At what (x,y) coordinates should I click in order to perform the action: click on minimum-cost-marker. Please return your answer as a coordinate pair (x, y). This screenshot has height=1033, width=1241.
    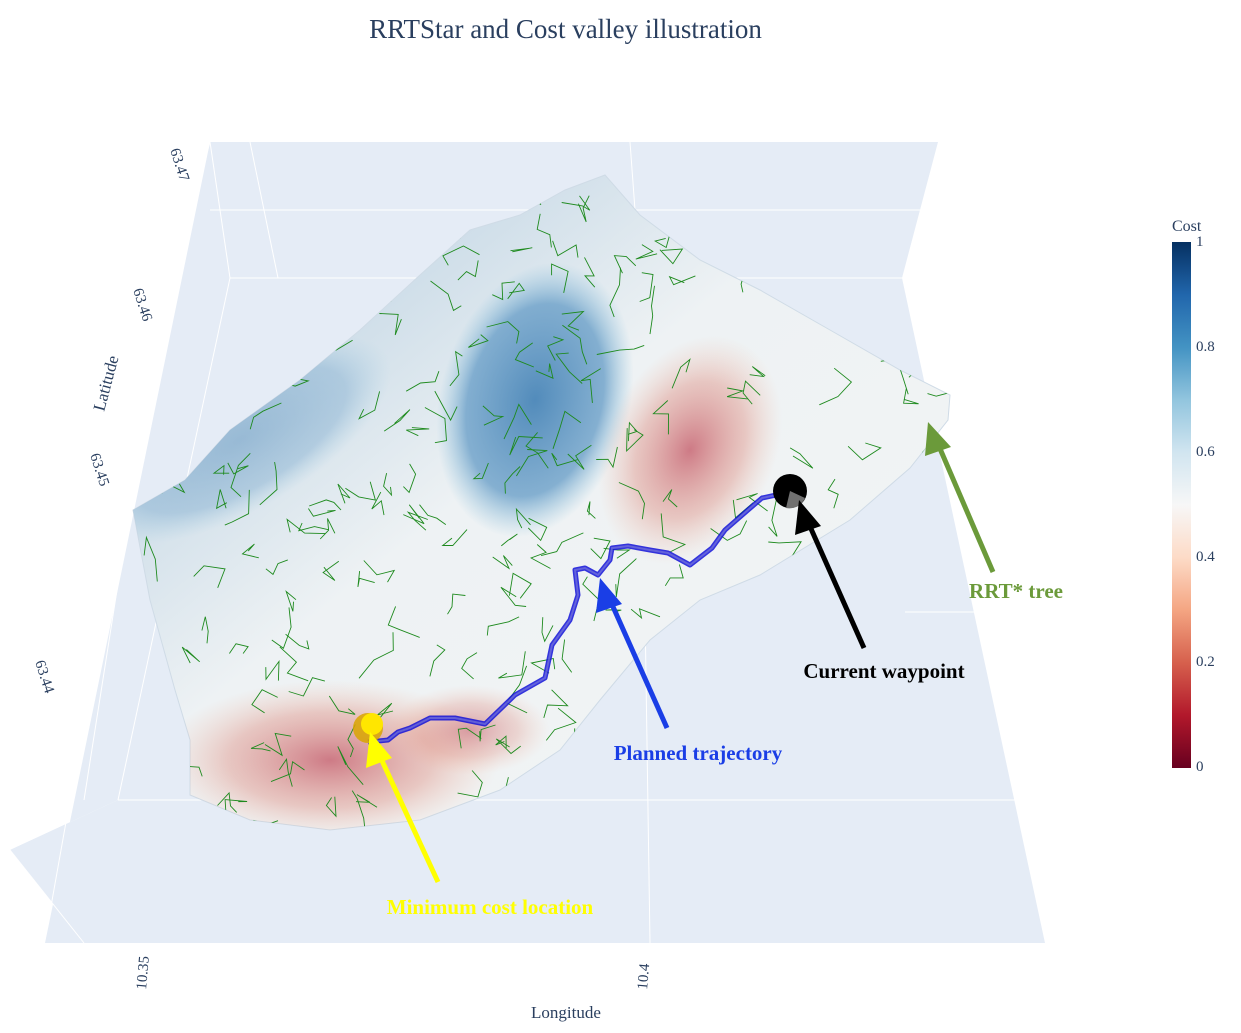
    Looking at the image, I should click on (368, 728).